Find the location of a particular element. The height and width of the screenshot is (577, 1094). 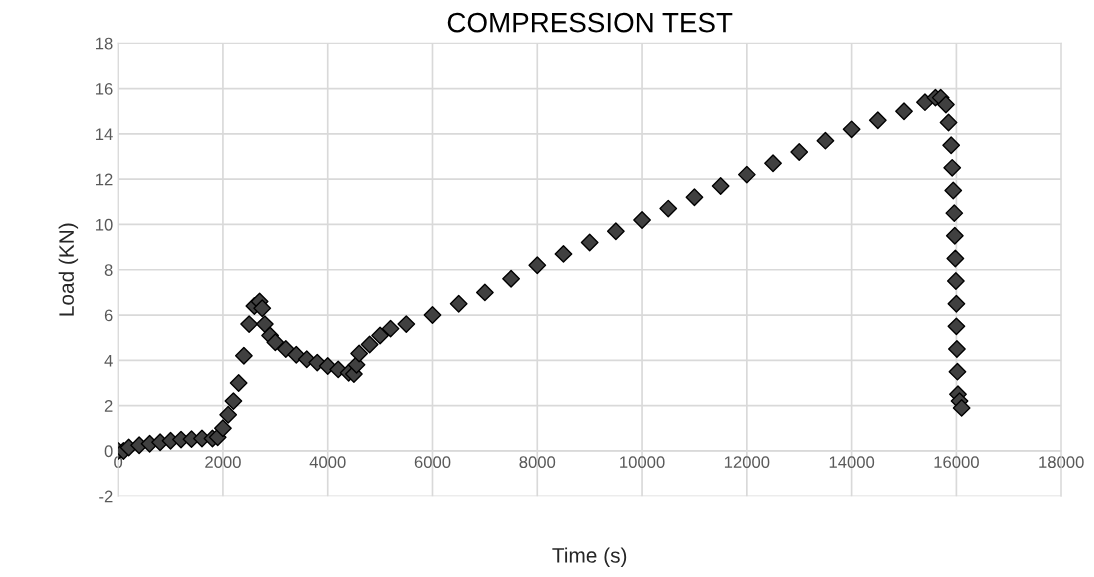

y-tick-label: 8 is located at coordinates (108, 270).